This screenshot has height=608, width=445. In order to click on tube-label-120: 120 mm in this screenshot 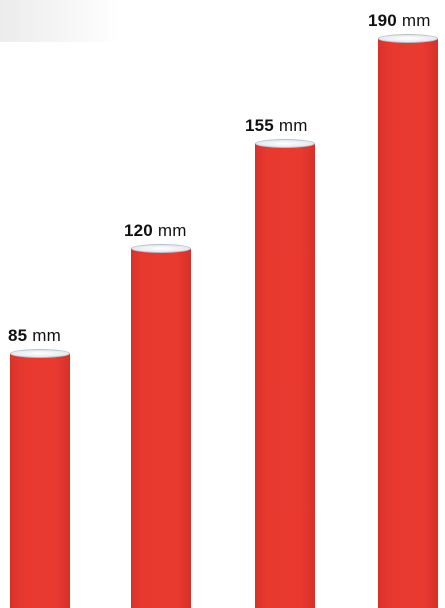, I will do `click(155, 231)`.